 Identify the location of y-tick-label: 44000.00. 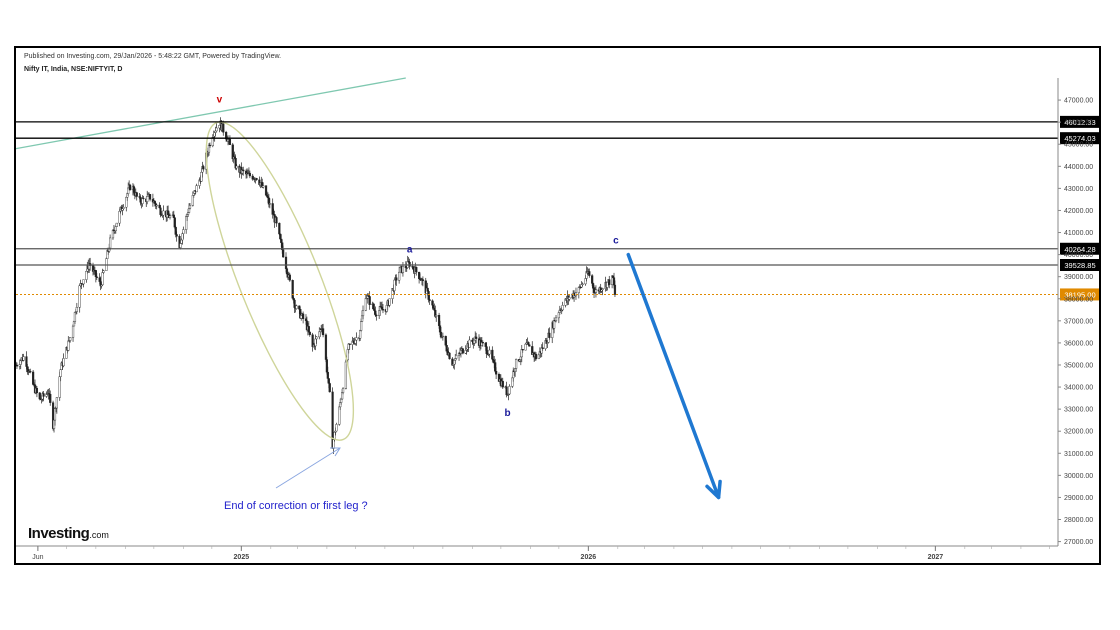
(1078, 167).